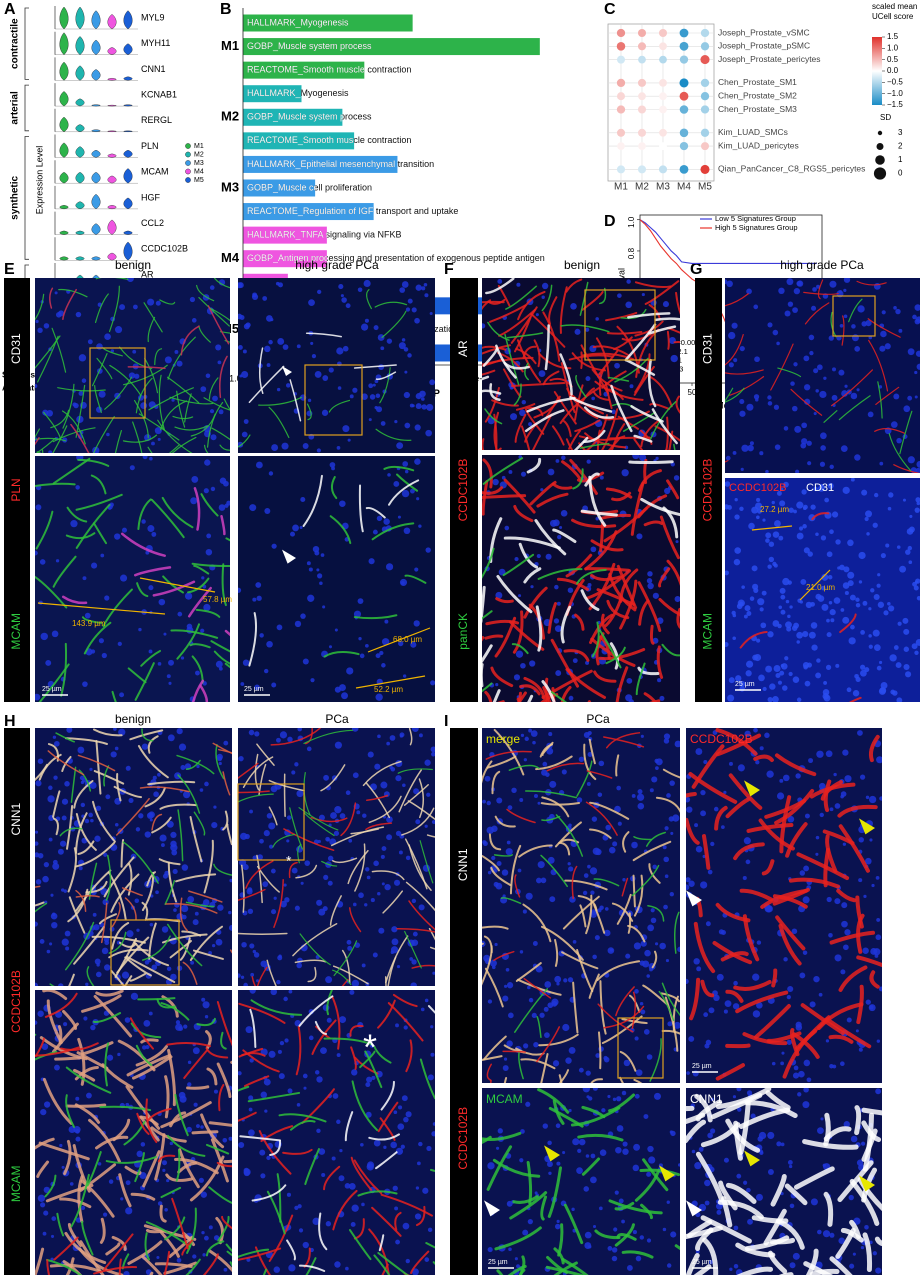  What do you see at coordinates (199, 154) in the screenshot?
I see `legend-label: M2` at bounding box center [199, 154].